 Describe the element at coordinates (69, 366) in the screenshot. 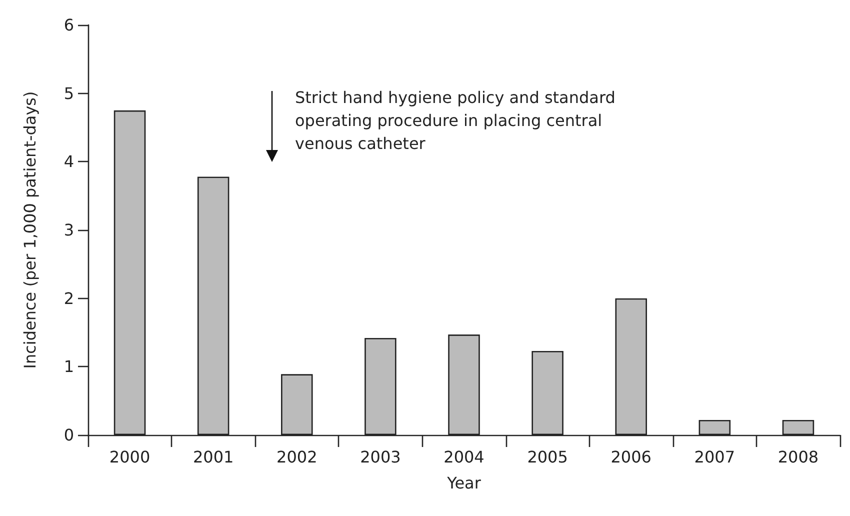

I see `y-tick-label: 1` at that location.